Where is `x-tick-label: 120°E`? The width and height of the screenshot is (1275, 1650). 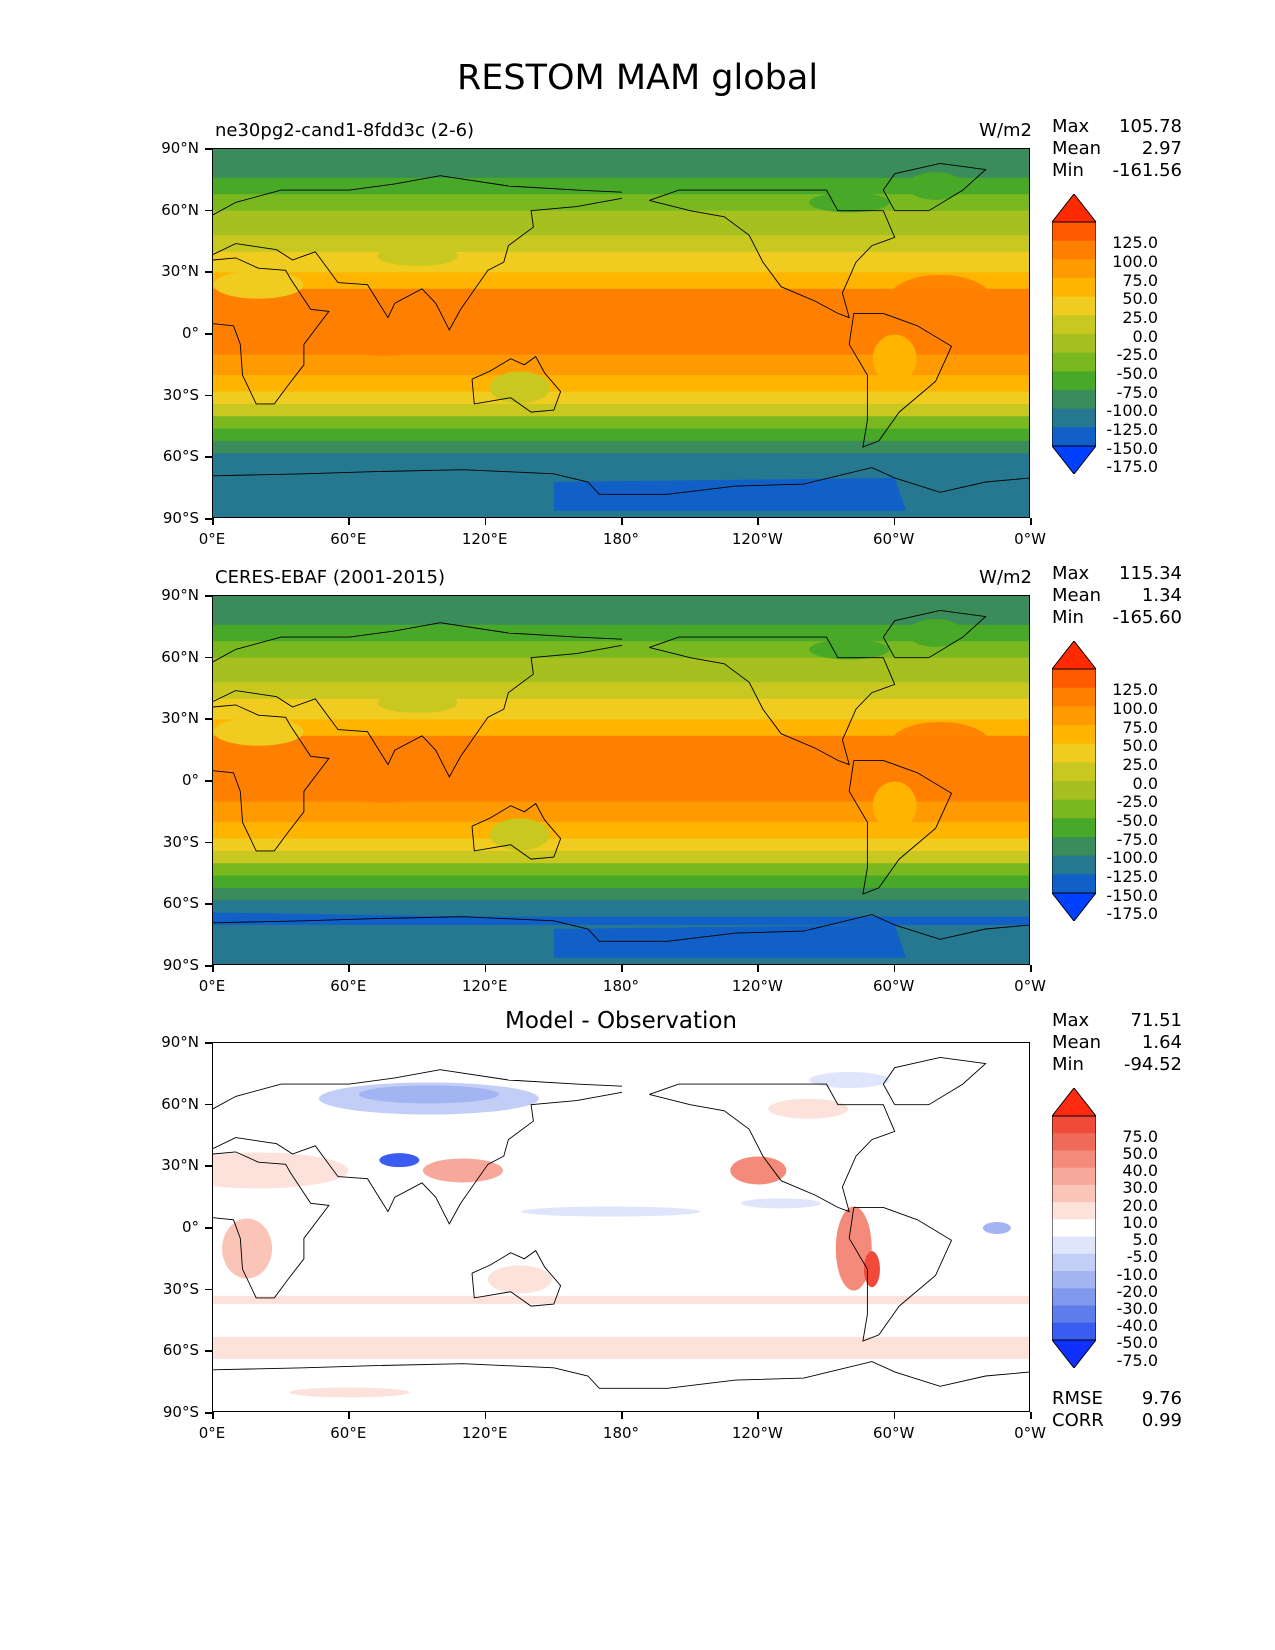
x-tick-label: 120°E is located at coordinates (484, 1433).